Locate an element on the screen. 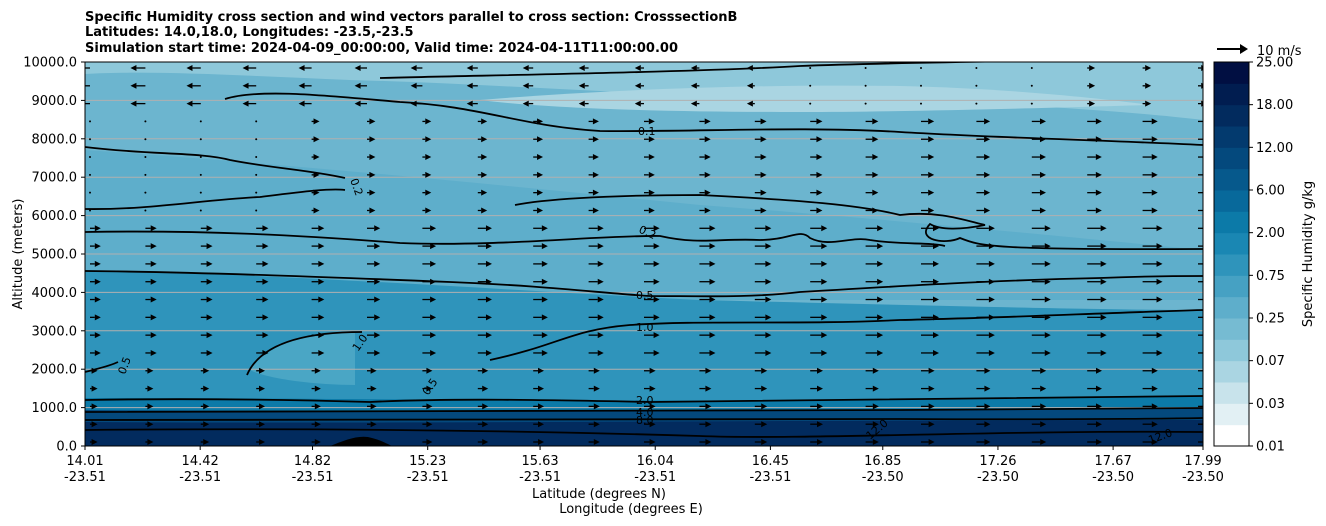 The image size is (1326, 526). humidity-band-low-patch is located at coordinates (302, 358).